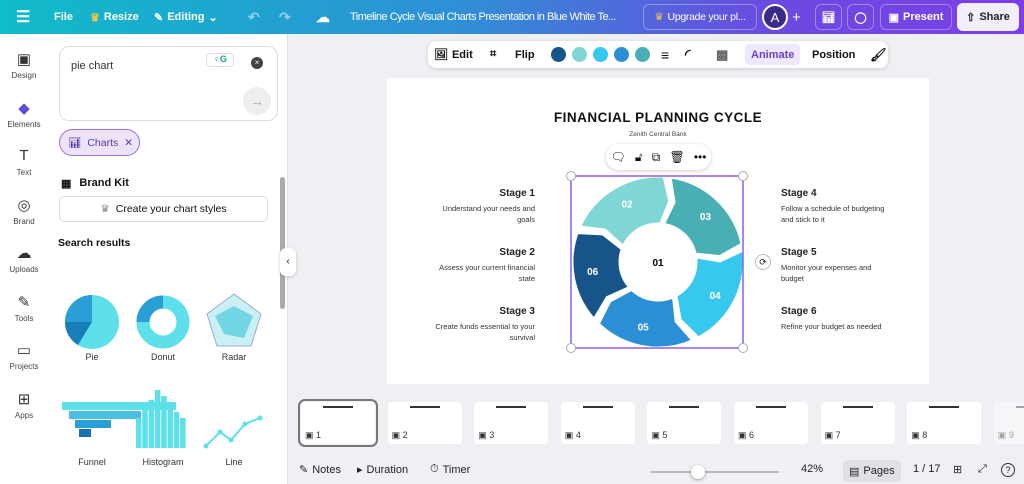 This screenshot has height=484, width=1024. What do you see at coordinates (487, 273) in the screenshot?
I see `stage-description: Assess your current financial state` at bounding box center [487, 273].